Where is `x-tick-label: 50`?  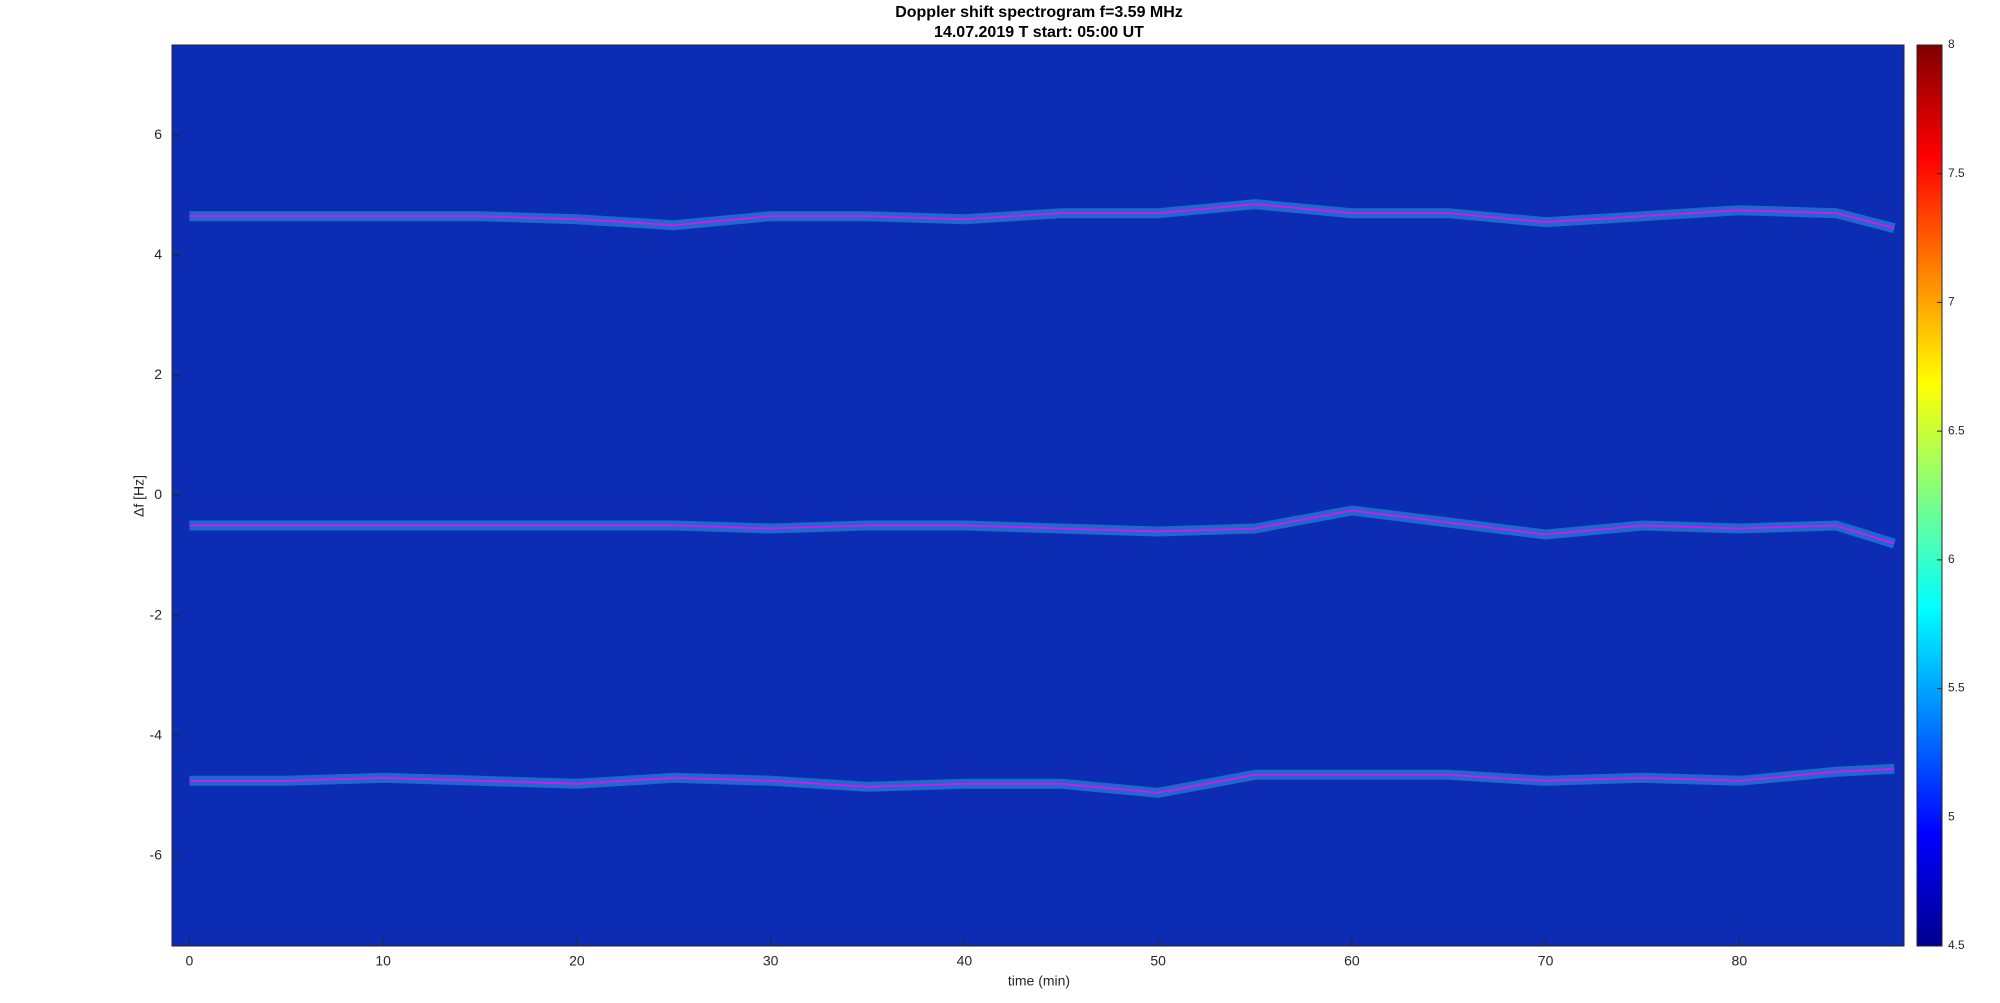 x-tick-label: 50 is located at coordinates (1158, 961).